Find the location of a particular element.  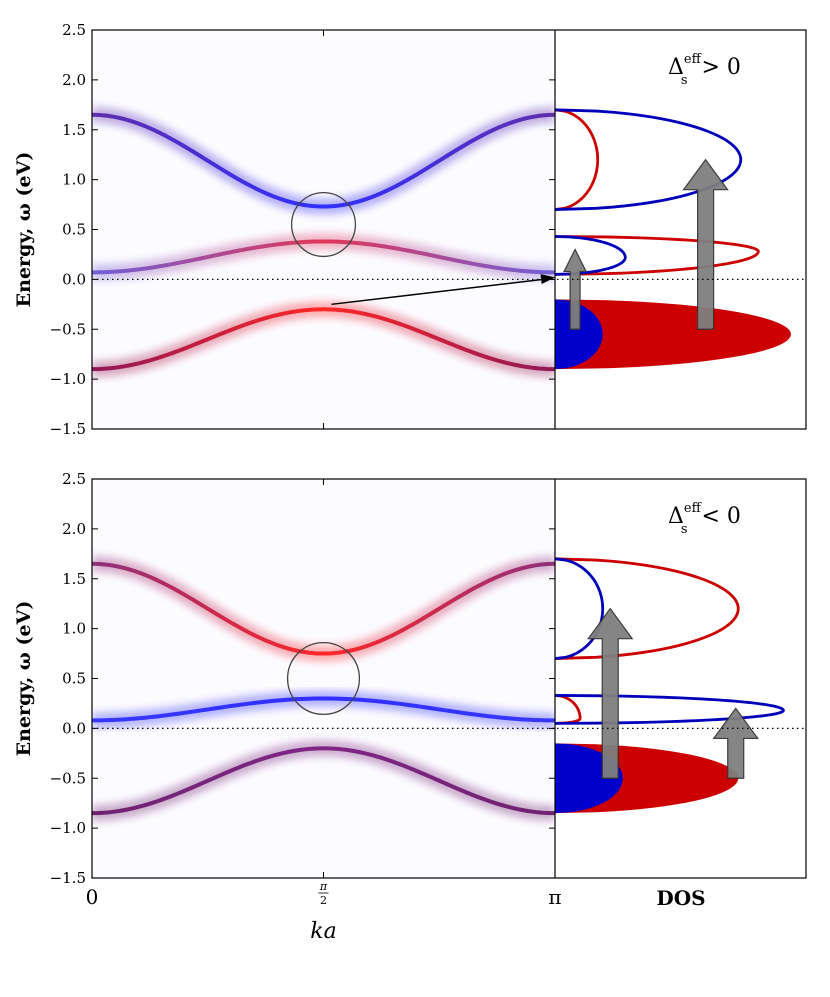

dos-filled-blue is located at coordinates (579, 334).